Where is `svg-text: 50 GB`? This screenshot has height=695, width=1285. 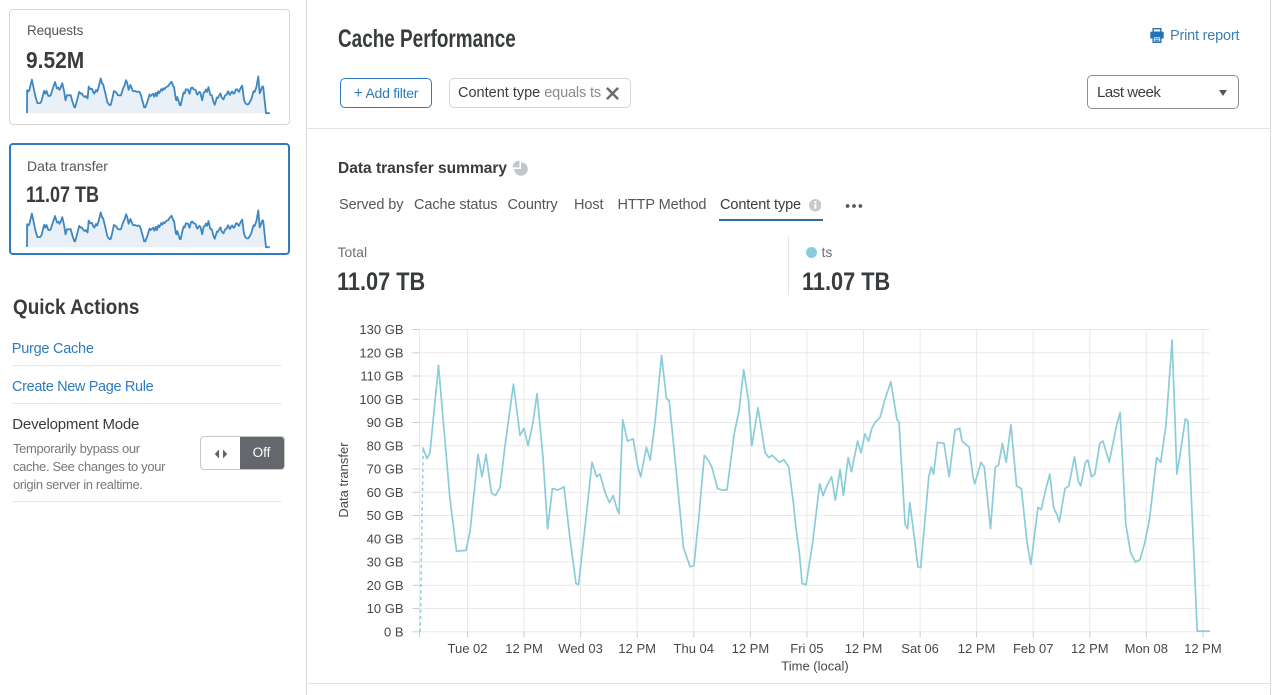 svg-text: 50 GB is located at coordinates (385, 515).